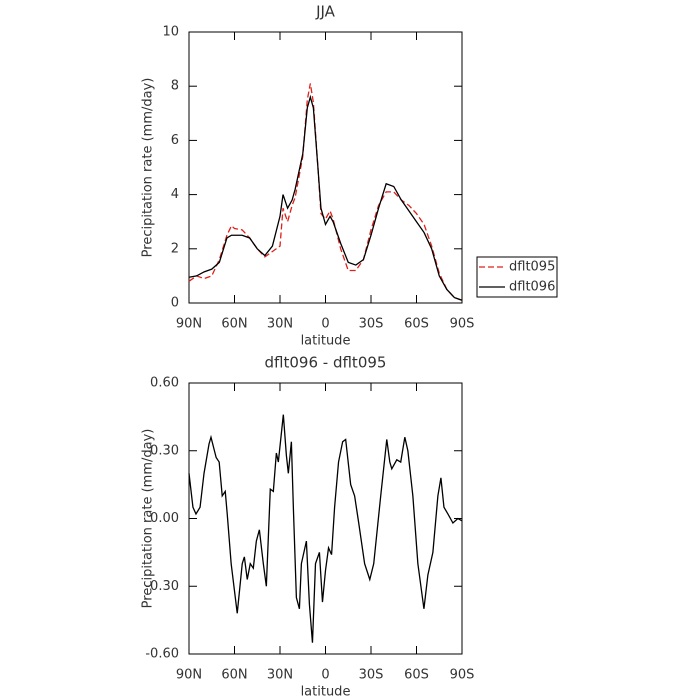 The image size is (700, 700). I want to click on y-tick-label: -0.60, so click(162, 654).